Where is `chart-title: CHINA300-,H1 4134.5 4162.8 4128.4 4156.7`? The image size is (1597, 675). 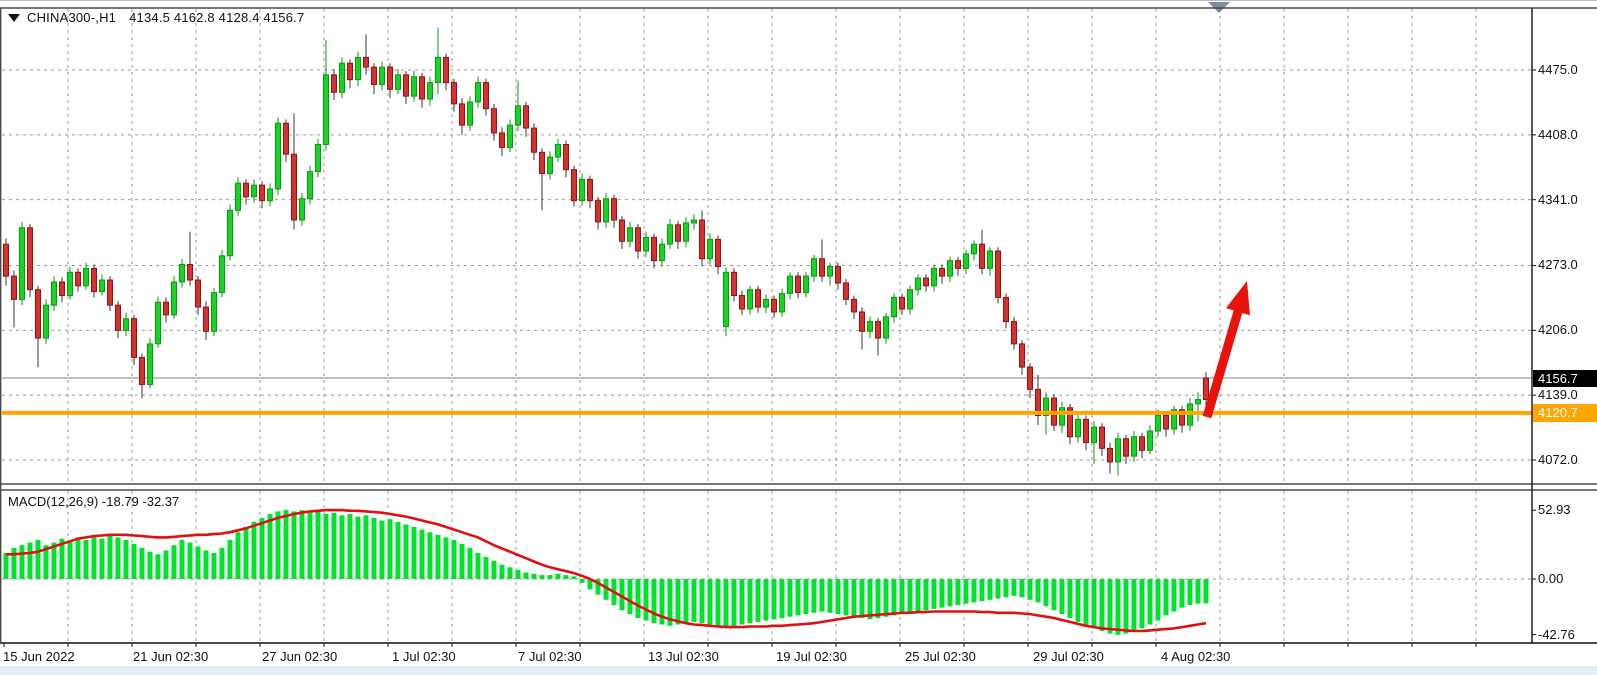
chart-title: CHINA300-,H1 4134.5 4162.8 4128.4 4156.7 is located at coordinates (156, 17).